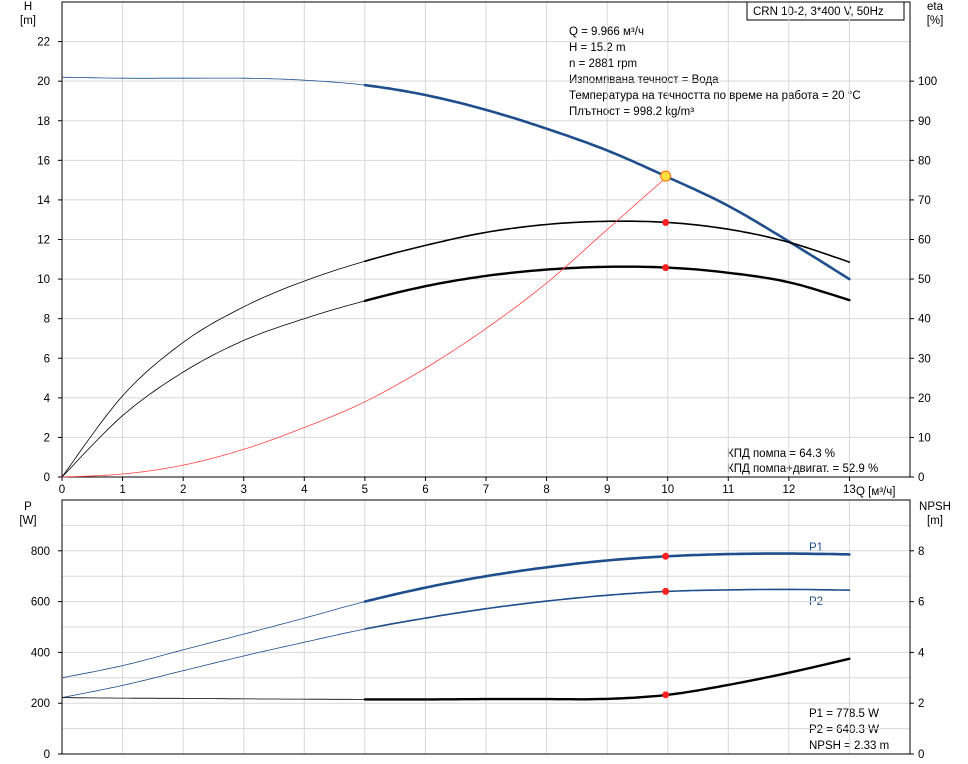  I want to click on x-tick-label: 10, so click(667, 490).